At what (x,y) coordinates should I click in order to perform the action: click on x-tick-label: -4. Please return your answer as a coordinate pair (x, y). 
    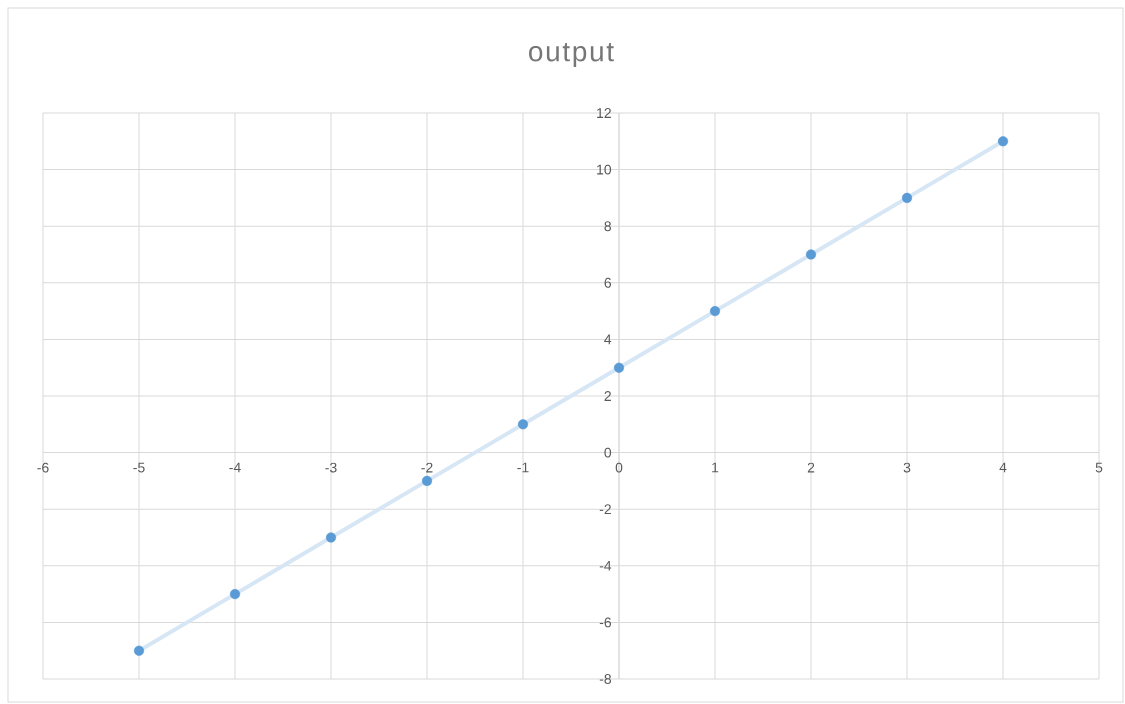
    Looking at the image, I should click on (235, 467).